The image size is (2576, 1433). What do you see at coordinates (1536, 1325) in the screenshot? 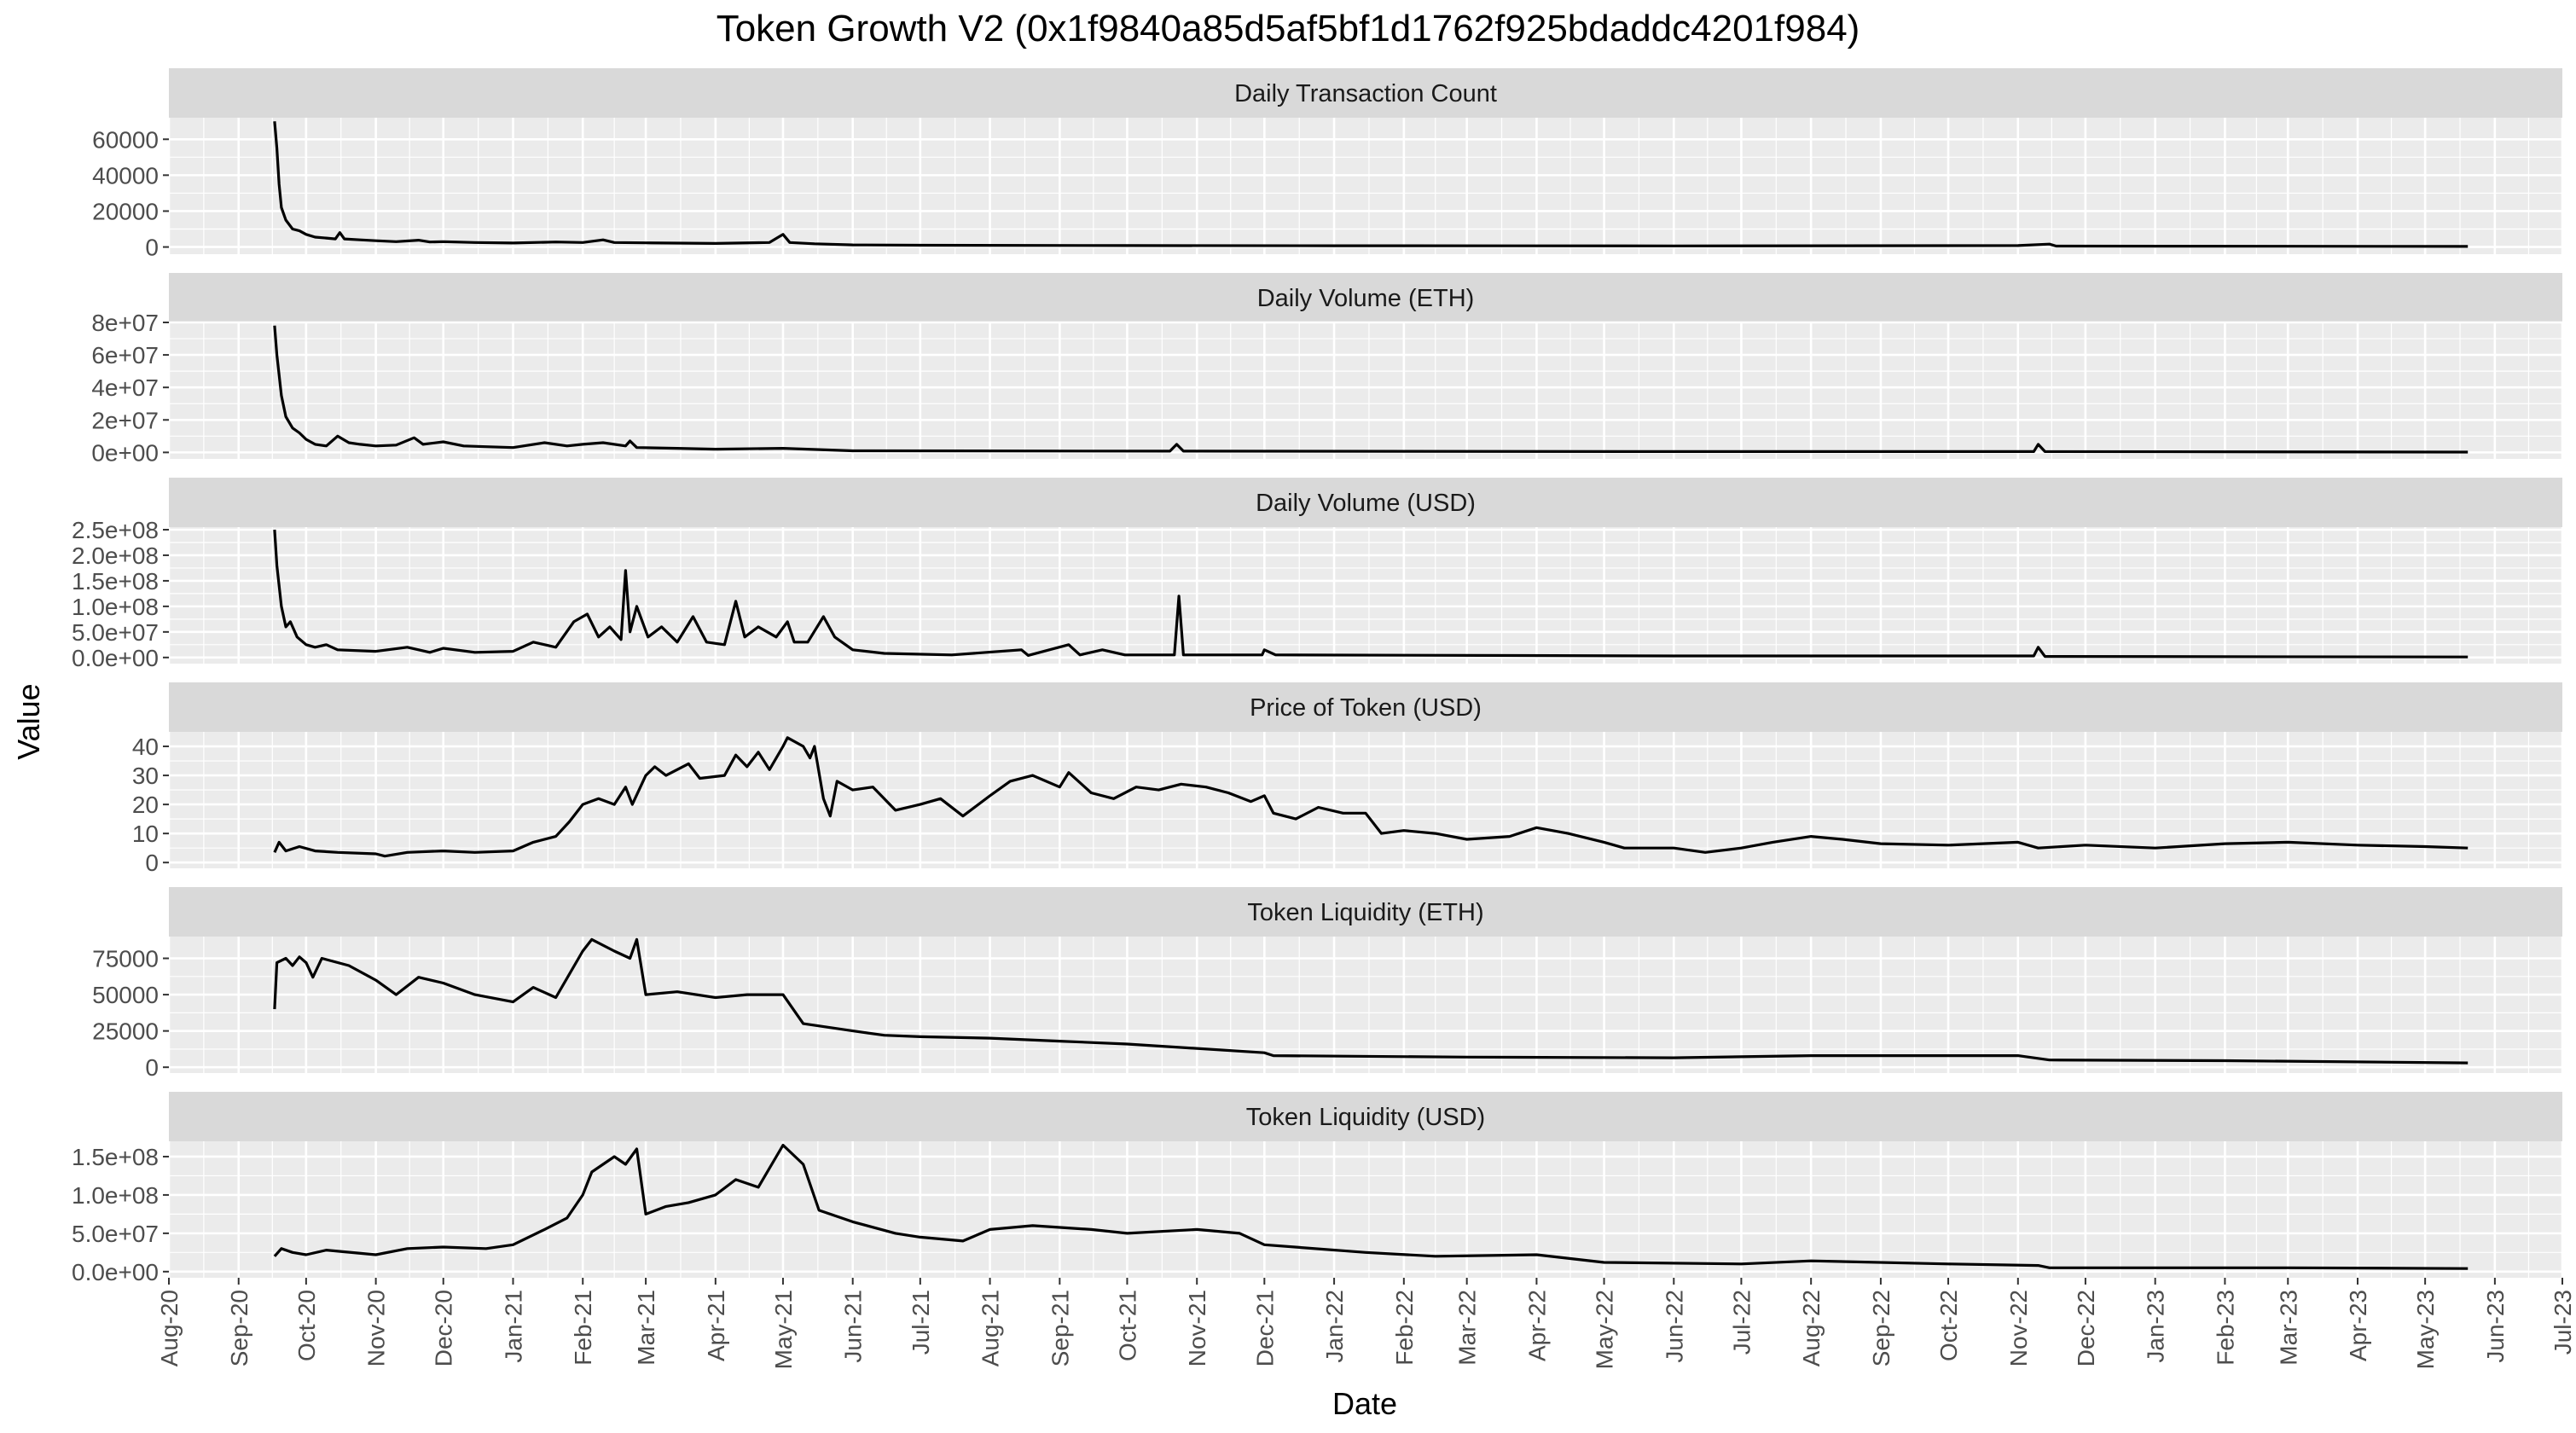
I see `x-tick-label: Apr-22` at bounding box center [1536, 1325].